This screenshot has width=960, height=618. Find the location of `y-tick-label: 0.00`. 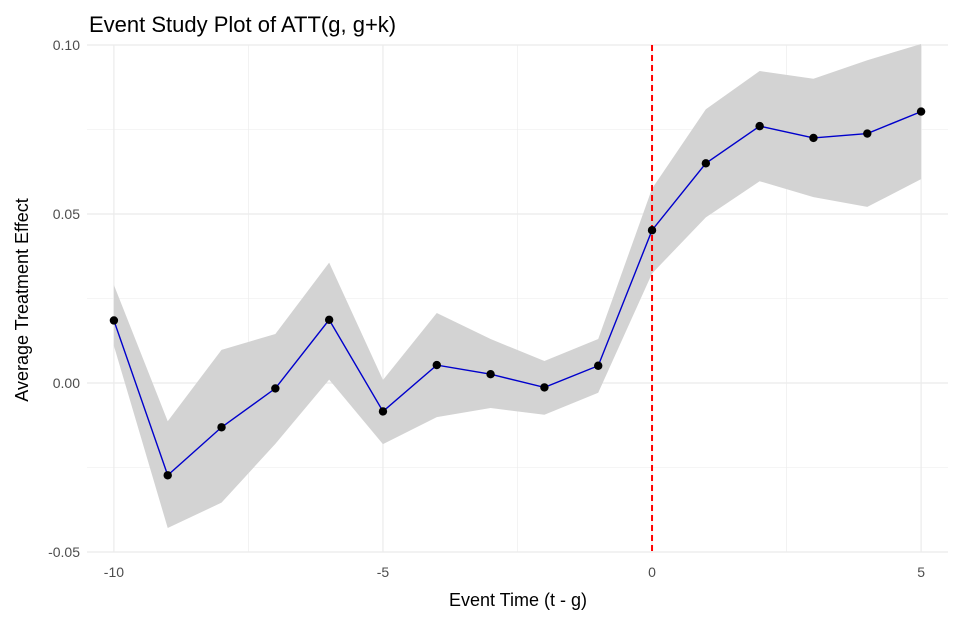

y-tick-label: 0.00 is located at coordinates (66, 383).